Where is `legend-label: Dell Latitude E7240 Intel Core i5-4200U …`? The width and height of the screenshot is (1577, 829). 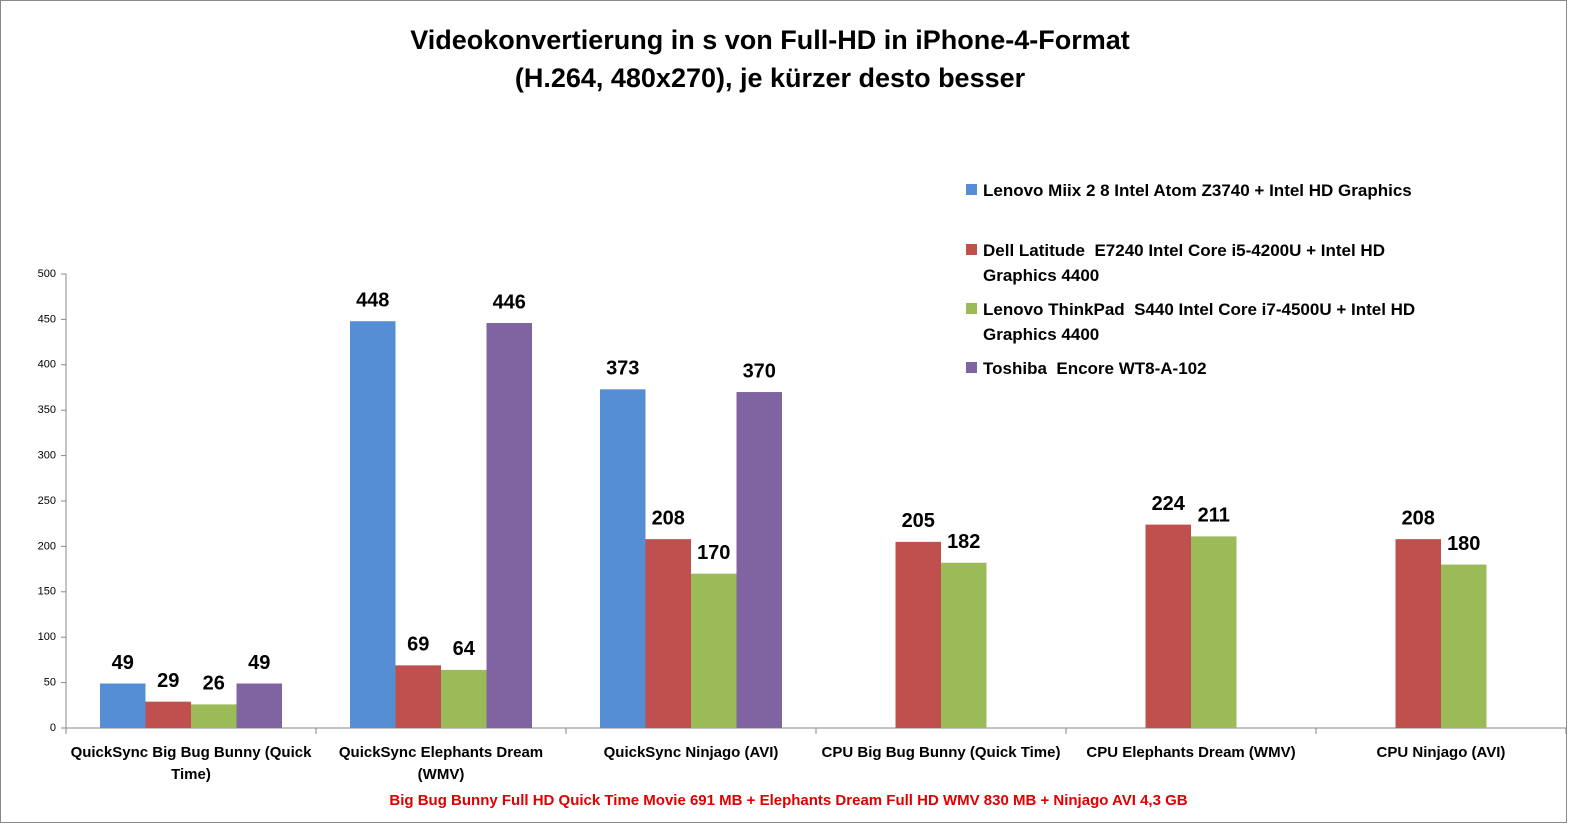
legend-label: Dell Latitude E7240 Intel Core i5-4200U … is located at coordinates (1186, 263).